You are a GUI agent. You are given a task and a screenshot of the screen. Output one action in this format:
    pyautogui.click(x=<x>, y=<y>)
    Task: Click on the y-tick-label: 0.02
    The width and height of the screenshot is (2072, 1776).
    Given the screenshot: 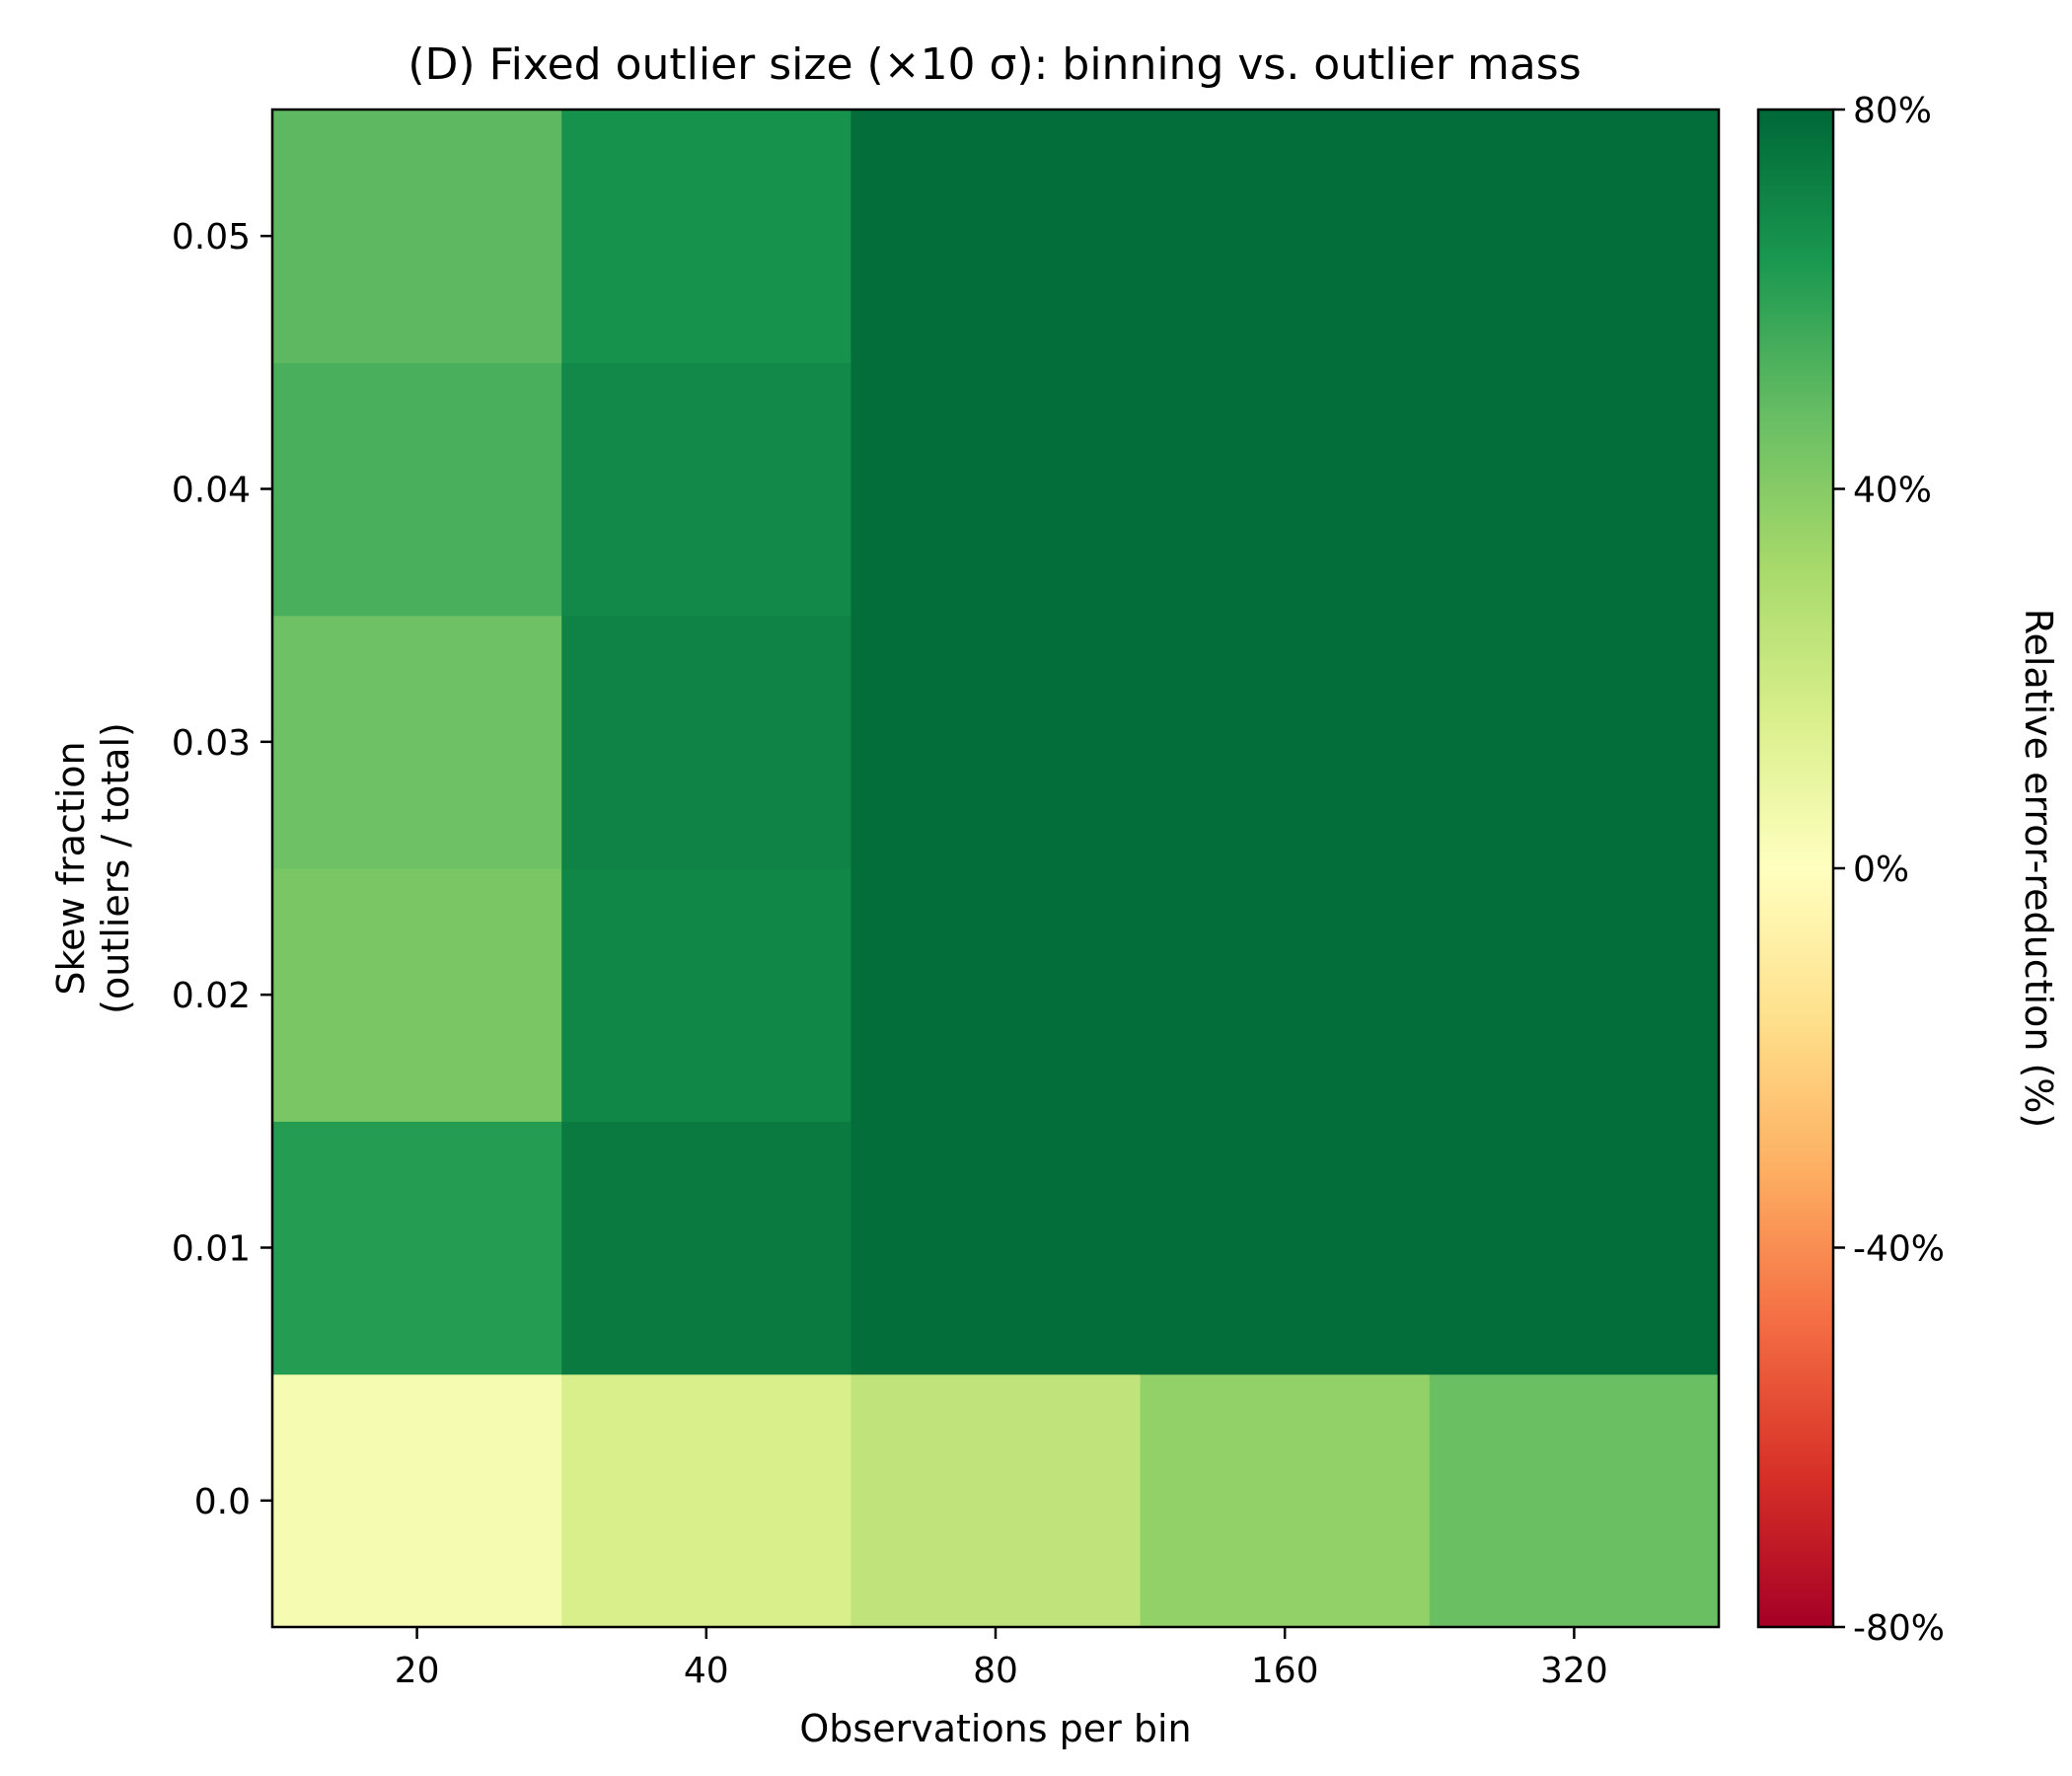 What is the action you would take?
    pyautogui.click(x=212, y=996)
    